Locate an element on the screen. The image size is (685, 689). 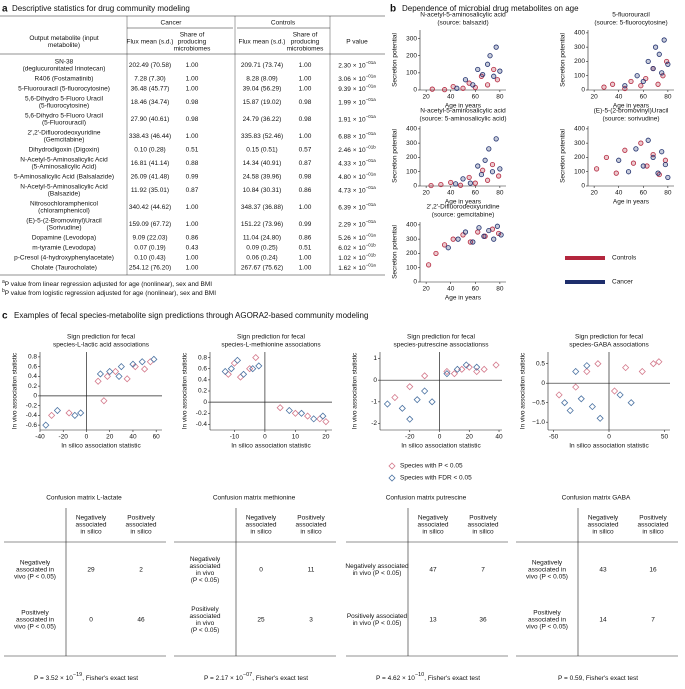
matrix-cell: 11 is located at coordinates (311, 570).